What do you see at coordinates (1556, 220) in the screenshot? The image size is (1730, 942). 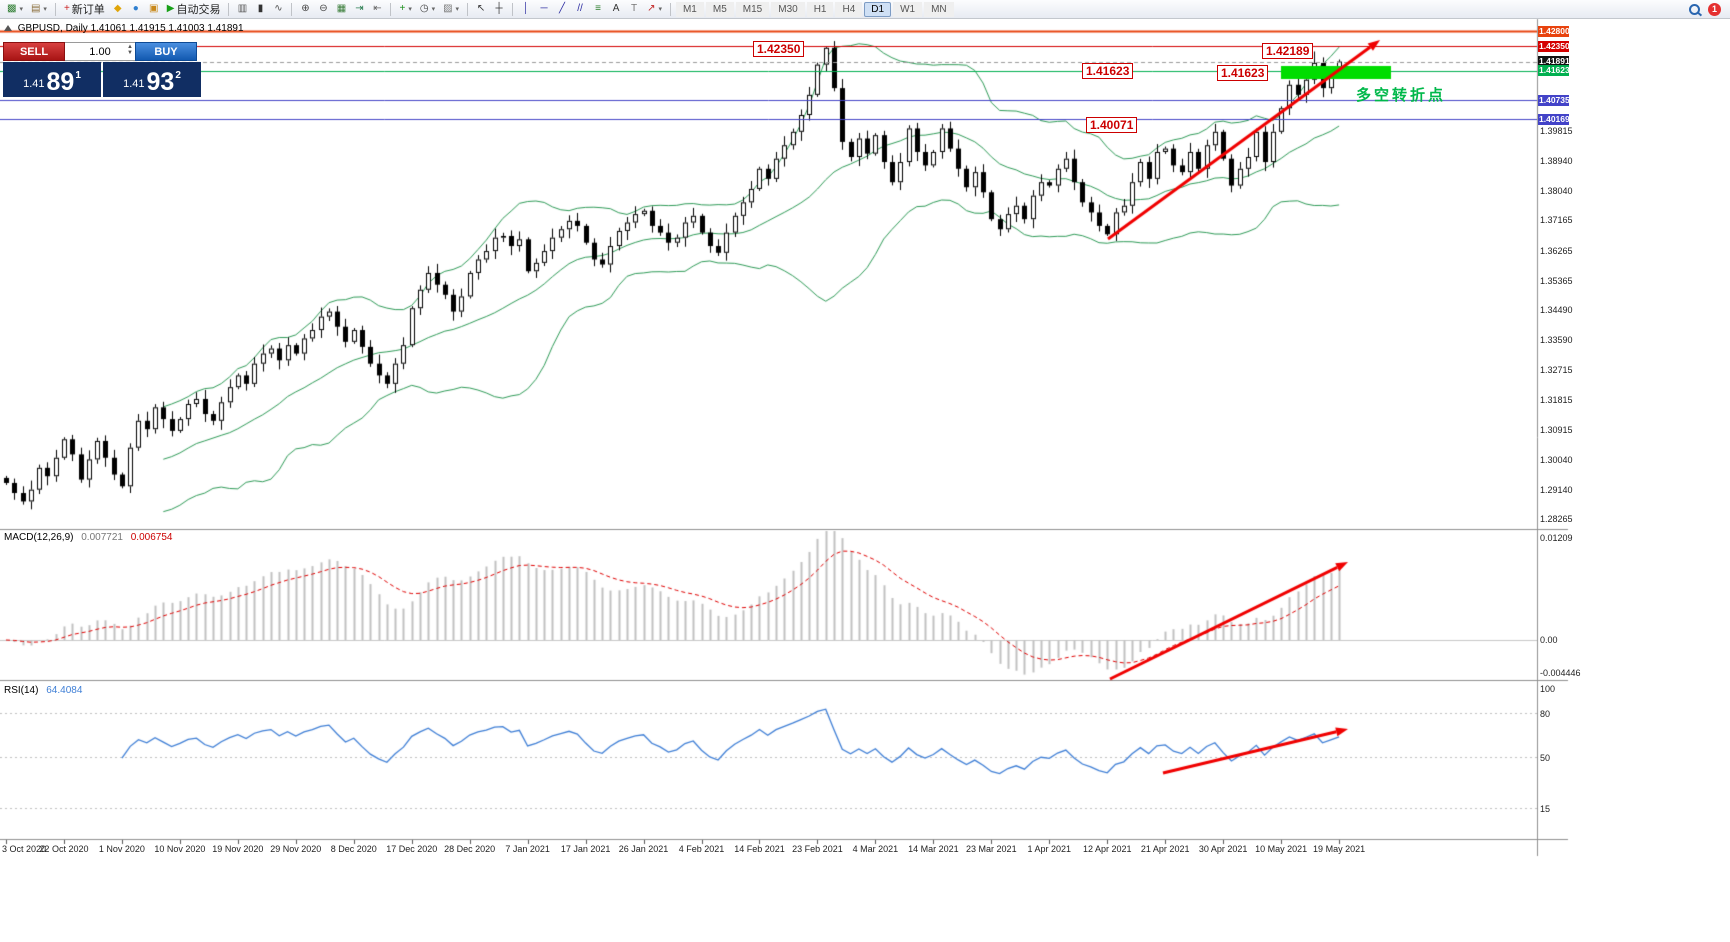 I see `price-scale-label: 1.37165` at bounding box center [1556, 220].